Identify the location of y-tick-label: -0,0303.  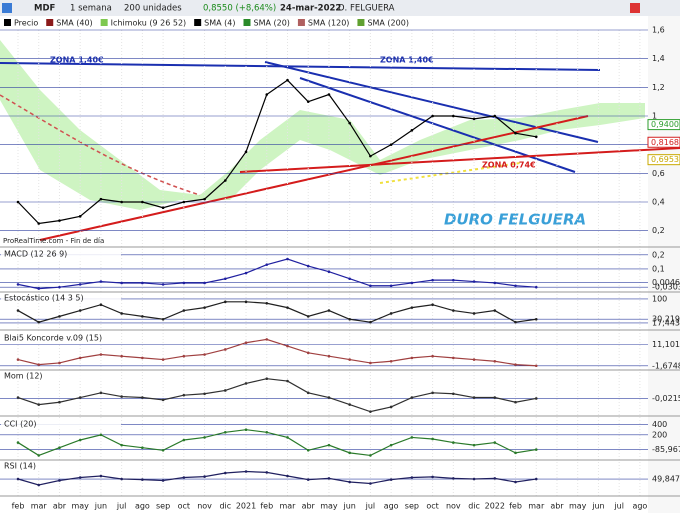
(666, 287).